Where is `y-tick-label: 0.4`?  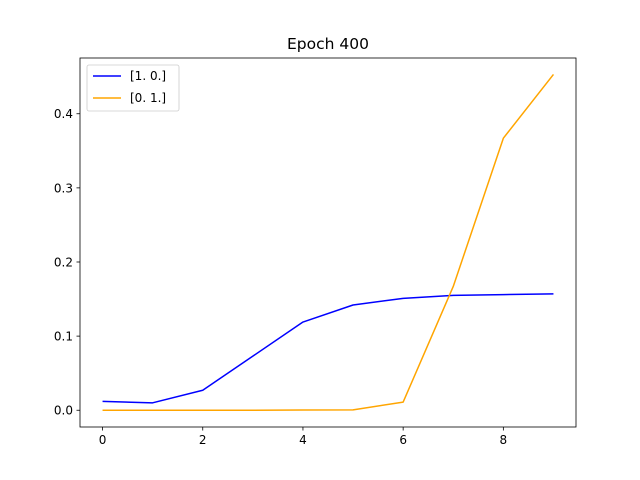
y-tick-label: 0.4 is located at coordinates (63, 114).